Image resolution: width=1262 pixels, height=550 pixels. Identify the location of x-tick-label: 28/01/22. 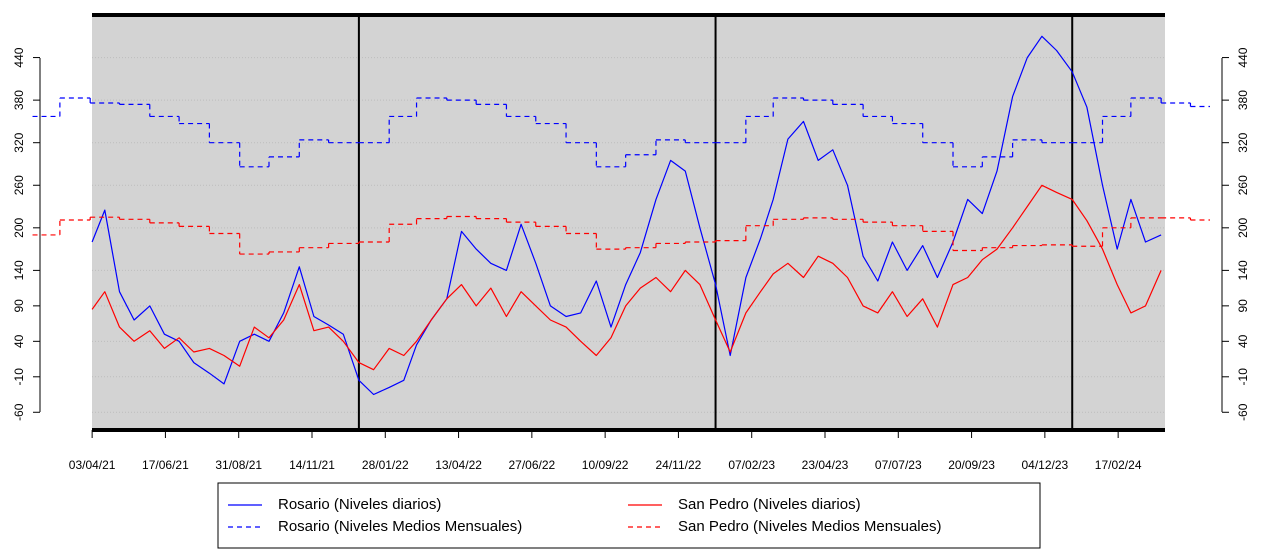
(385, 465).